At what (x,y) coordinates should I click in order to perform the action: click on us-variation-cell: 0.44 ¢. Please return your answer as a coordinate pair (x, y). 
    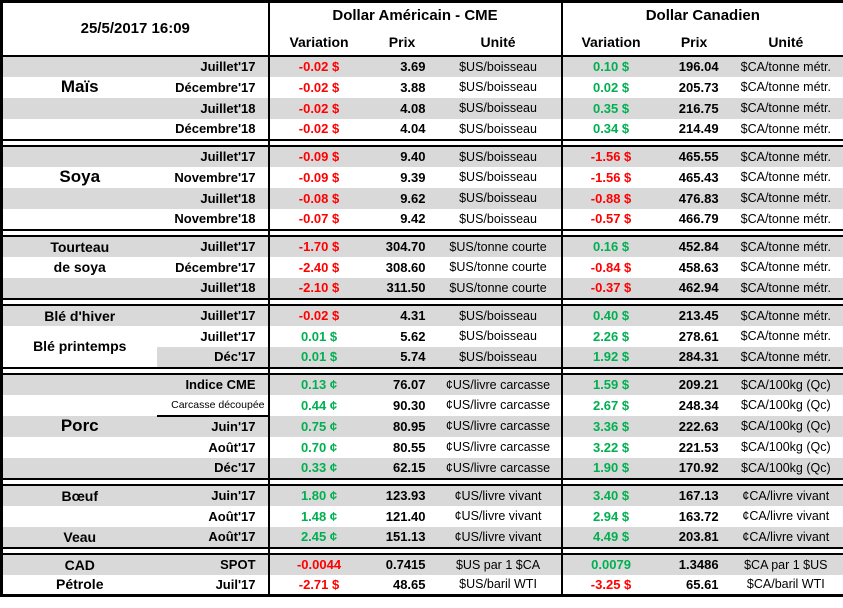
    Looking at the image, I should click on (318, 405).